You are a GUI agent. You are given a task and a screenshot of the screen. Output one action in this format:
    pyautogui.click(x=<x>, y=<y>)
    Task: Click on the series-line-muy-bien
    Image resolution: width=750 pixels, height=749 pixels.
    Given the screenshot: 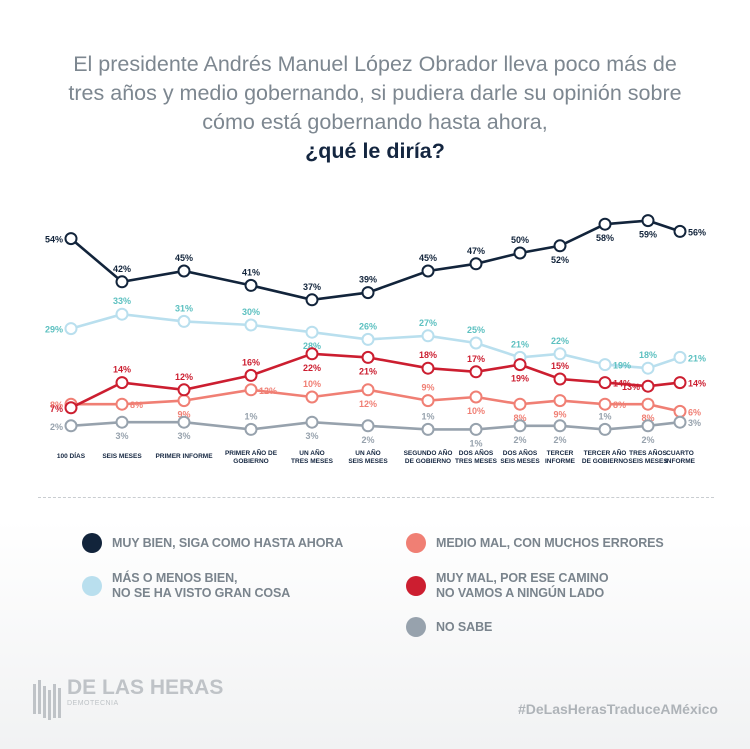 What is the action you would take?
    pyautogui.click(x=375, y=260)
    